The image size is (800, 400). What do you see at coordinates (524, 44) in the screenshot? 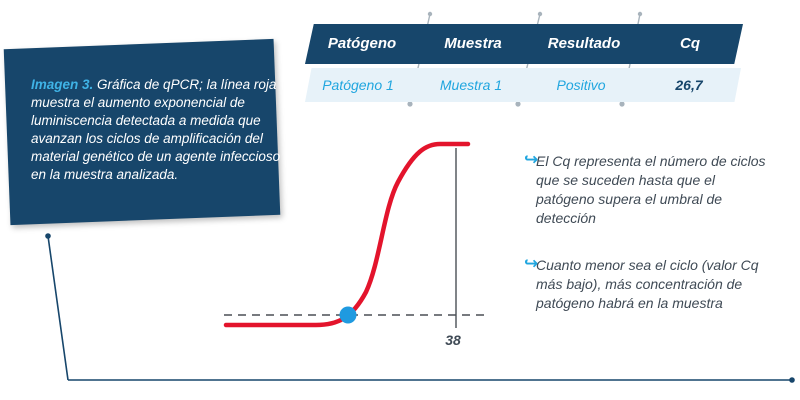
I see `table-header` at bounding box center [524, 44].